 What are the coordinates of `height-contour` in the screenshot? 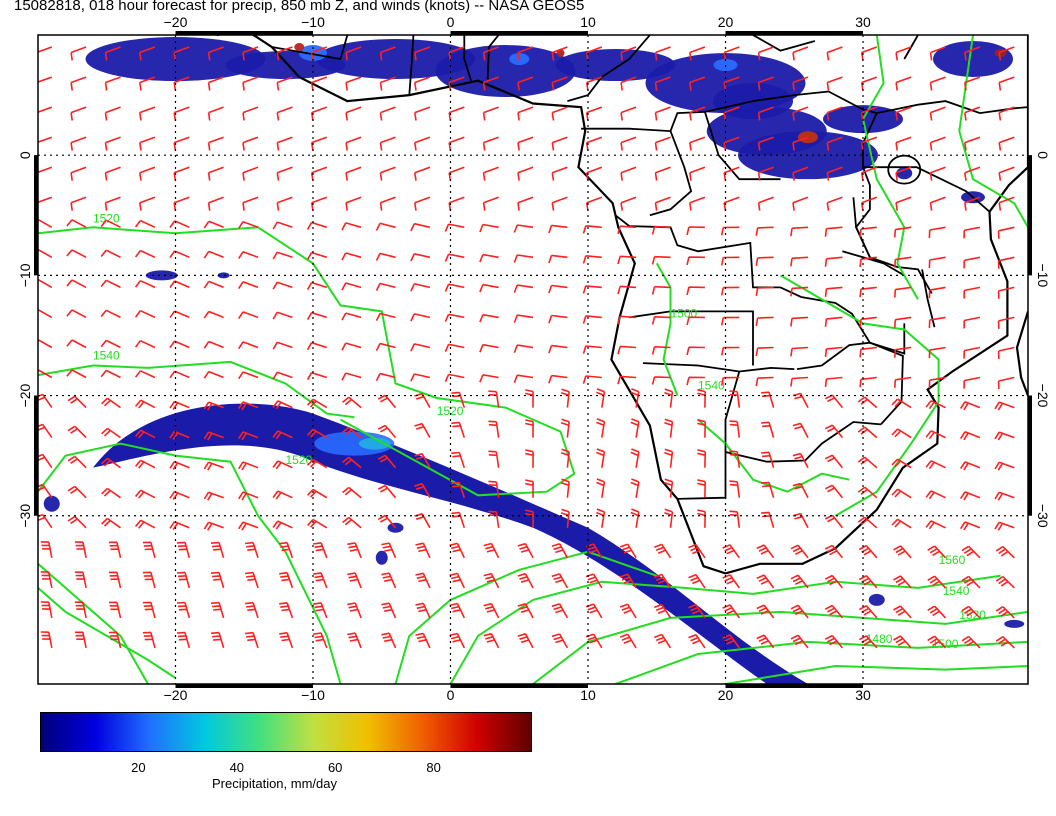 It's located at (526, 617).